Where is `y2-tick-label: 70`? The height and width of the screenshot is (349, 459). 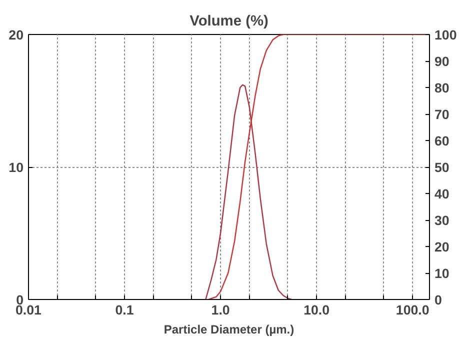 y2-tick-label: 70 is located at coordinates (442, 114).